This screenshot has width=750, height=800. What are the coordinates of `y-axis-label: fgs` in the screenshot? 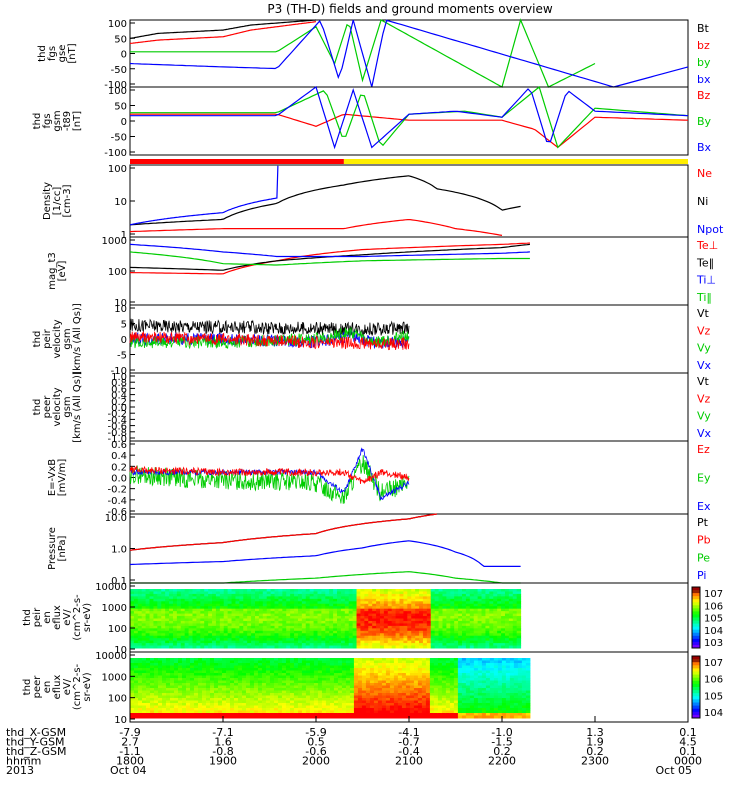 It's located at (52, 53).